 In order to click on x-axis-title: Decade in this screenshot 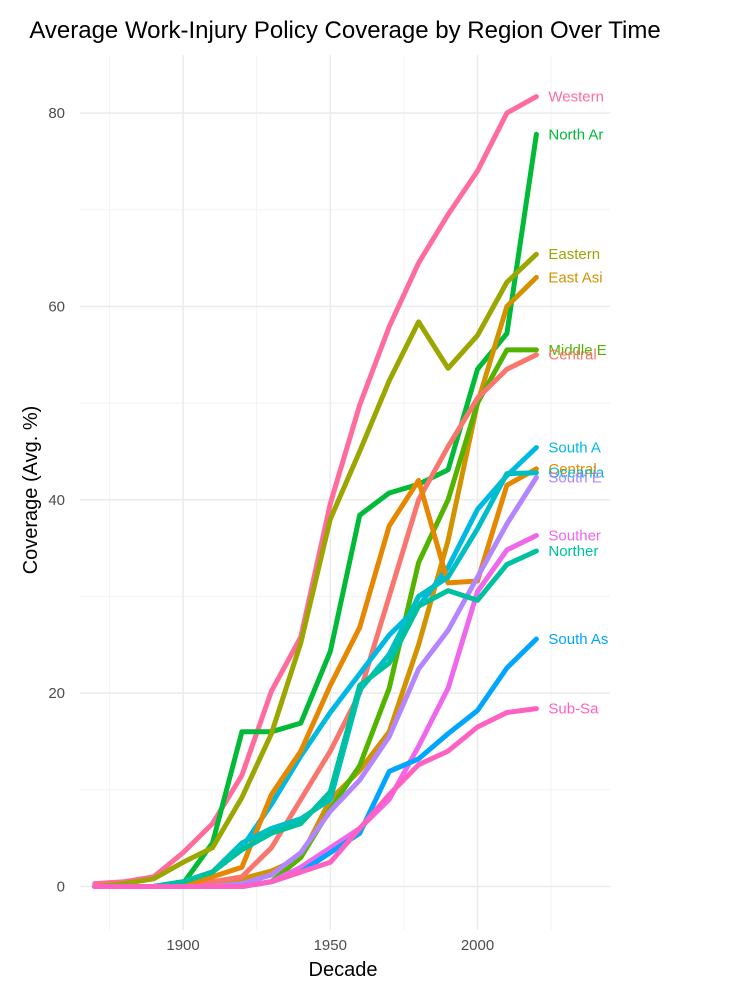, I will do `click(343, 970)`.